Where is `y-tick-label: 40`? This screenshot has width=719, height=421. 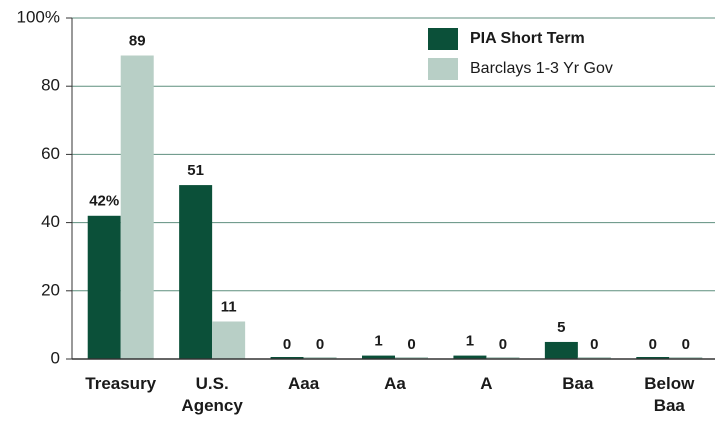 y-tick-label: 40 is located at coordinates (50, 221).